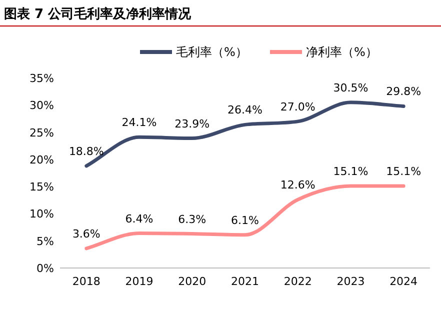  Describe the element at coordinates (192, 219) in the screenshot. I see `data-label: 6.3%` at that location.